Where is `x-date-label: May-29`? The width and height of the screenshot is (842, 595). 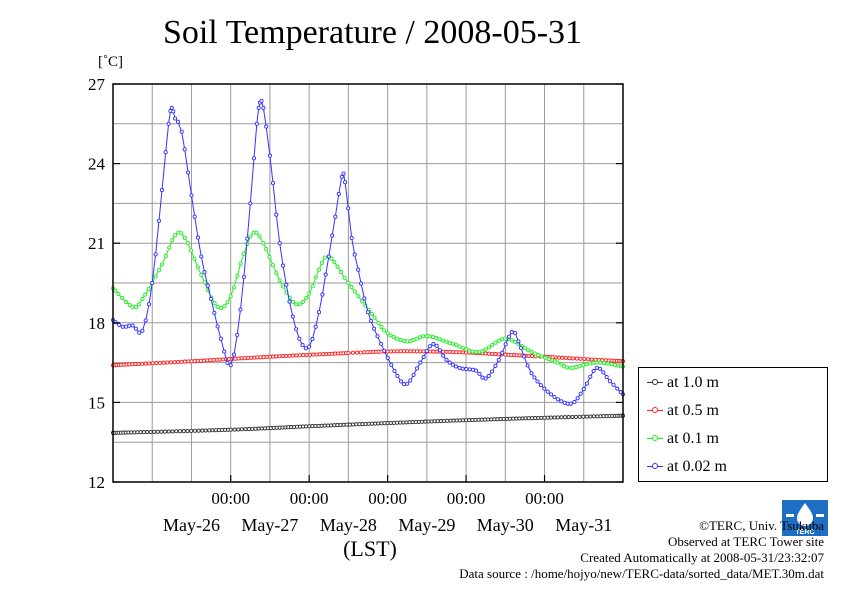 x-date-label: May-29 is located at coordinates (426, 525).